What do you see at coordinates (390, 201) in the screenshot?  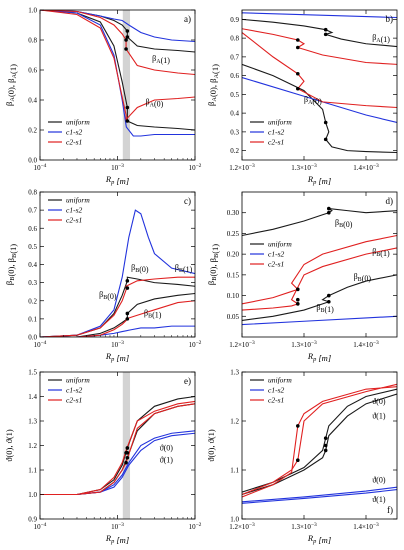 I see `panel-label: d)` at bounding box center [390, 201].